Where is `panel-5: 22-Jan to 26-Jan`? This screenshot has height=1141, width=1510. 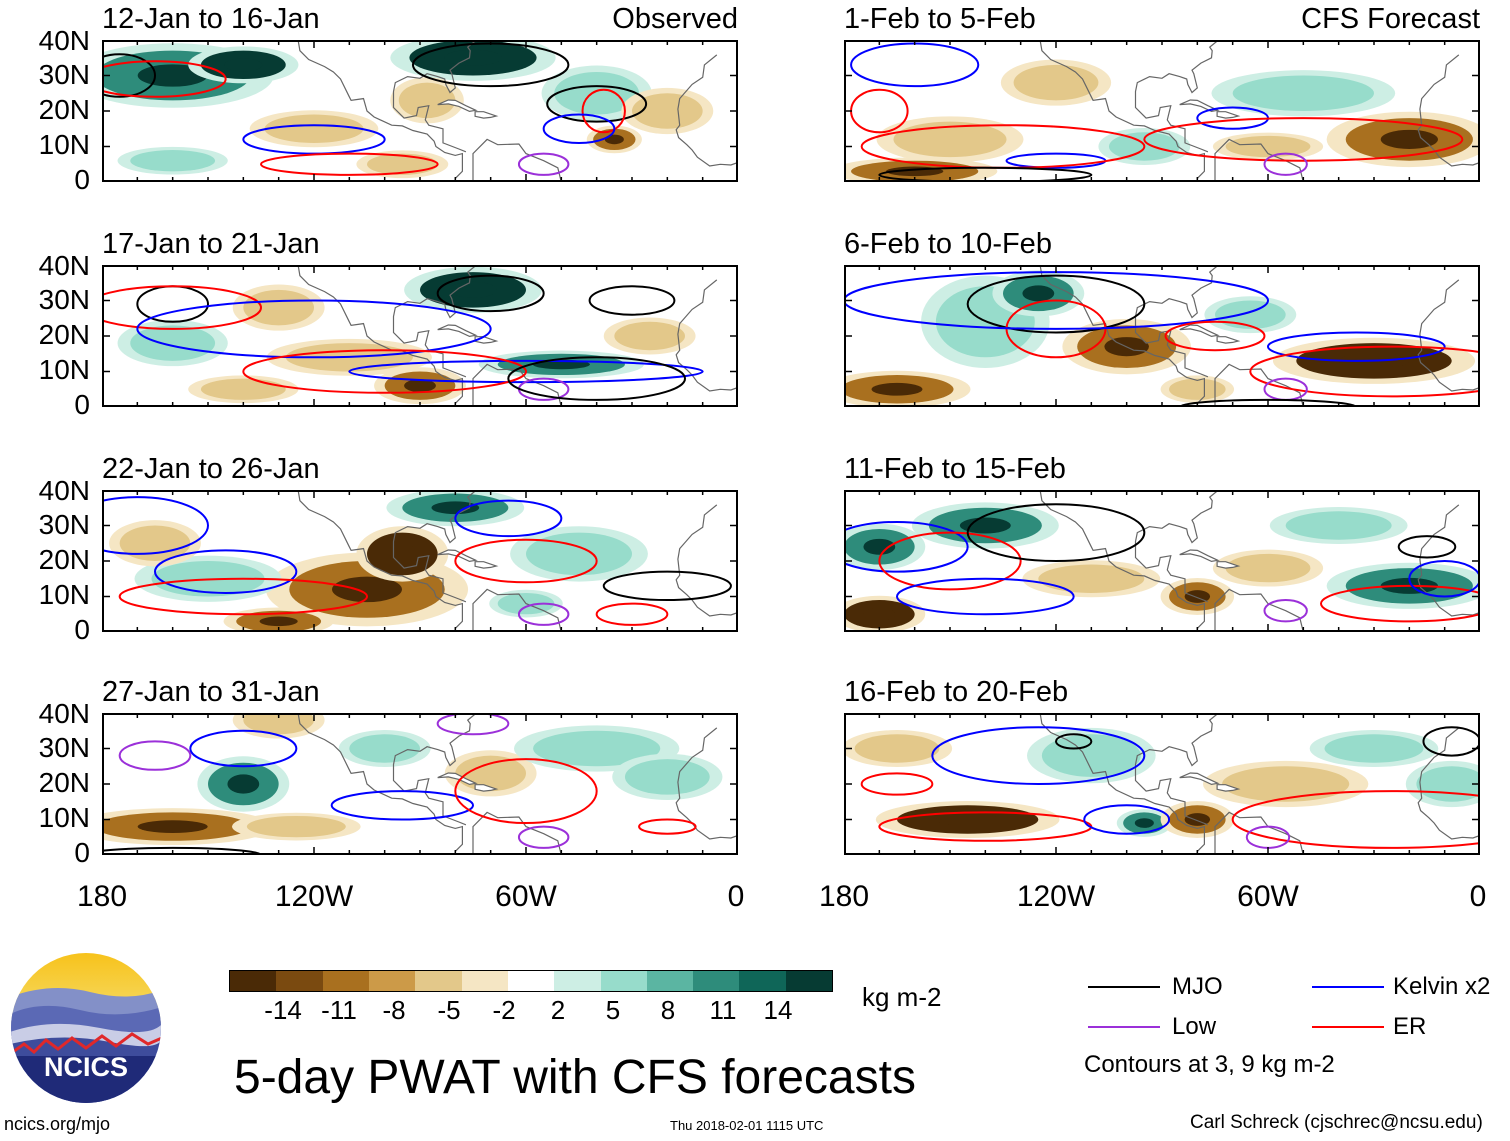
panel-5: 22-Jan to 26-Jan is located at coordinates (420, 542).